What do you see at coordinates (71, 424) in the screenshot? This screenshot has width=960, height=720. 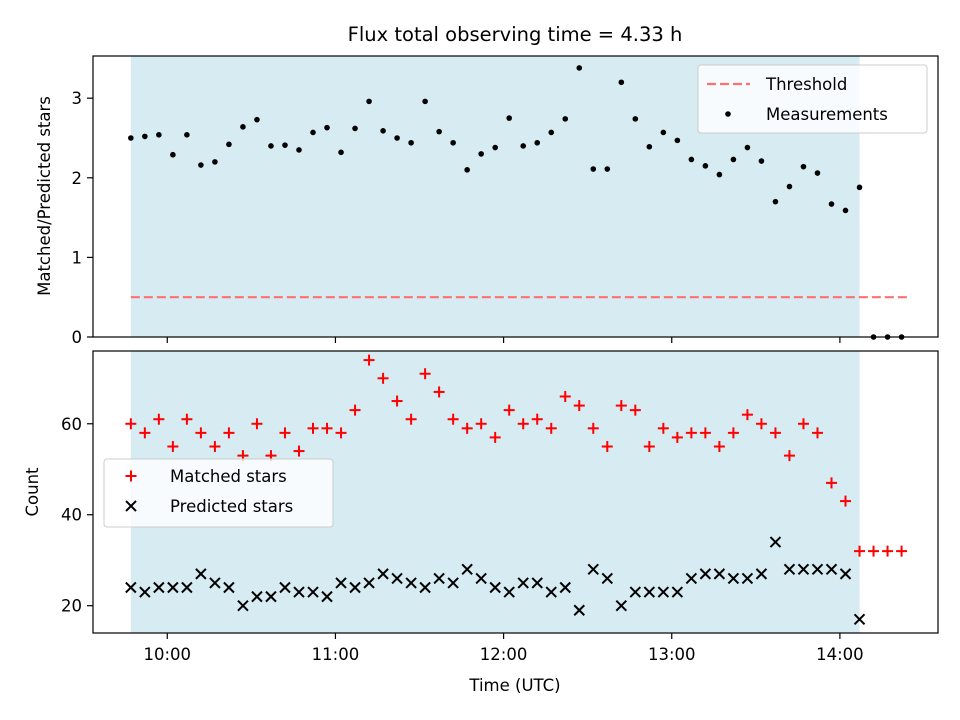 I see `bottom-y-tick-label: 60` at bounding box center [71, 424].